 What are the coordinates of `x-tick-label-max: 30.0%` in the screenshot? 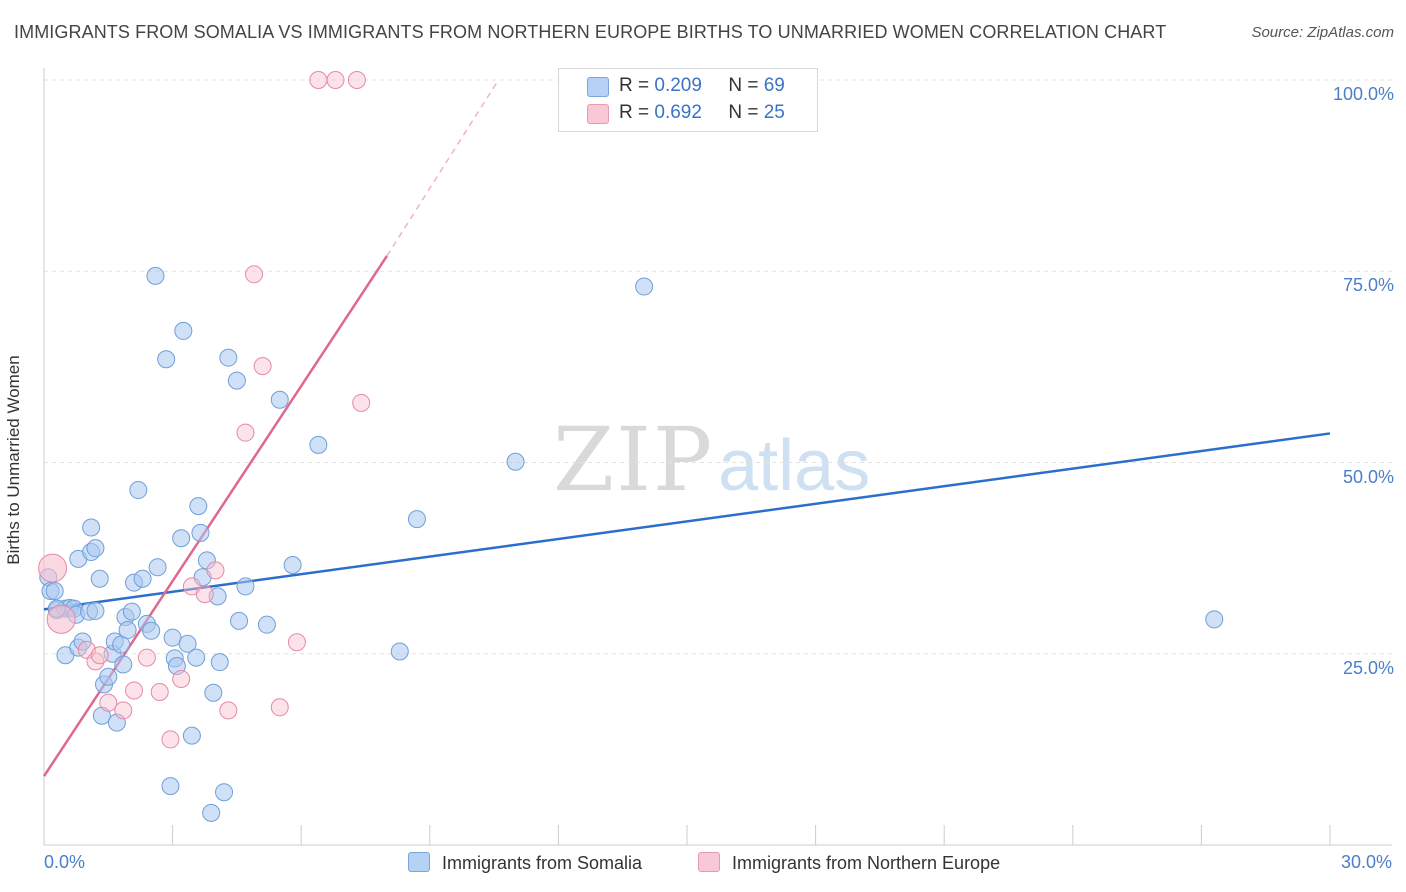 It's located at (1366, 862).